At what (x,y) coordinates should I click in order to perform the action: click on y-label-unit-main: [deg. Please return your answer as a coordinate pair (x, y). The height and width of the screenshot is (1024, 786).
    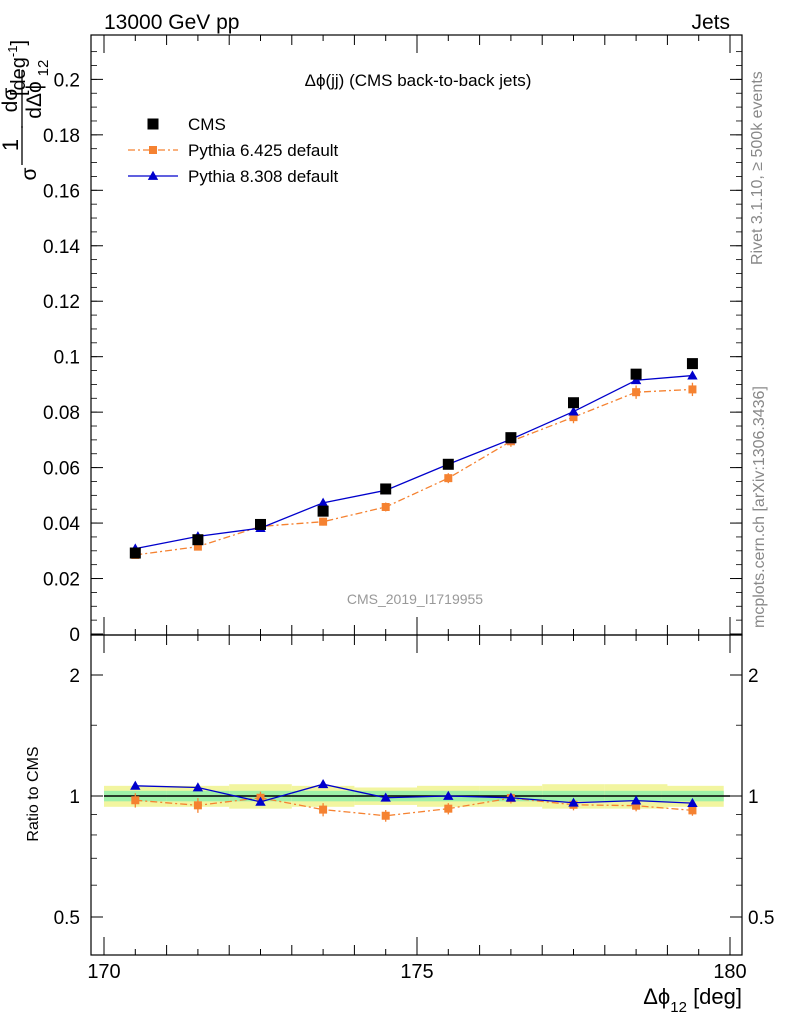
    Looking at the image, I should click on (19, 76).